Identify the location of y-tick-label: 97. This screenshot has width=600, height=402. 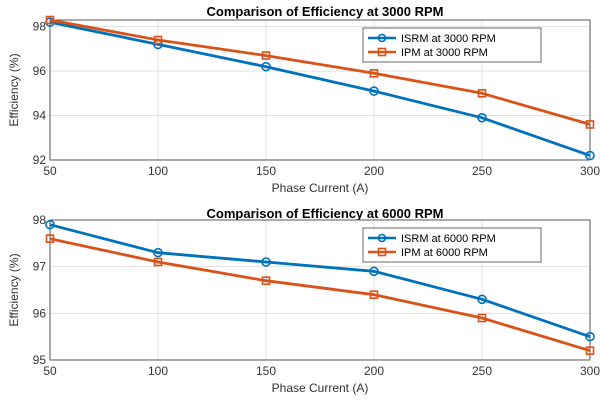
(40, 267).